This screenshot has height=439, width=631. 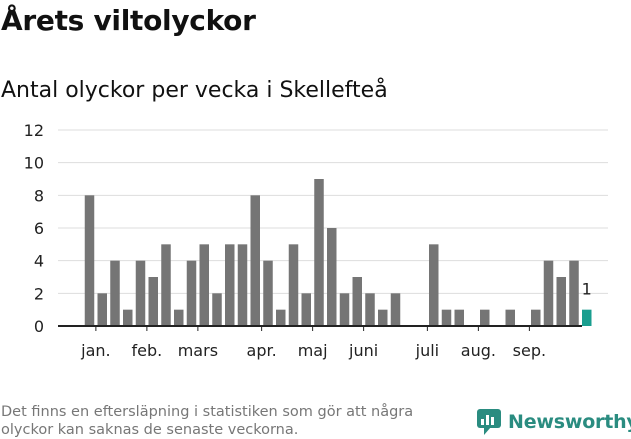 I want to click on y-axis-ticks: 0 2 4 6 8 10 12, so click(x=34, y=228).